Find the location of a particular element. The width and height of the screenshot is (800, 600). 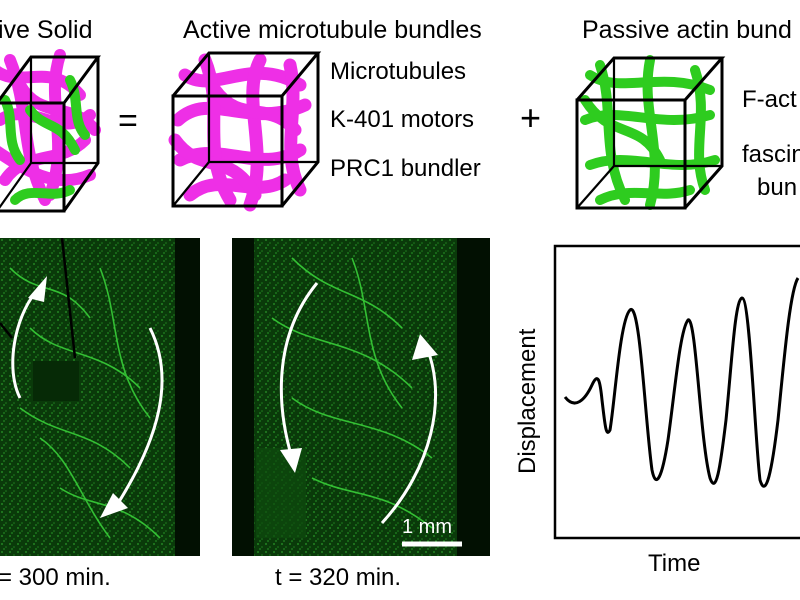

scale-bar-label: 1 mm is located at coordinates (427, 527).